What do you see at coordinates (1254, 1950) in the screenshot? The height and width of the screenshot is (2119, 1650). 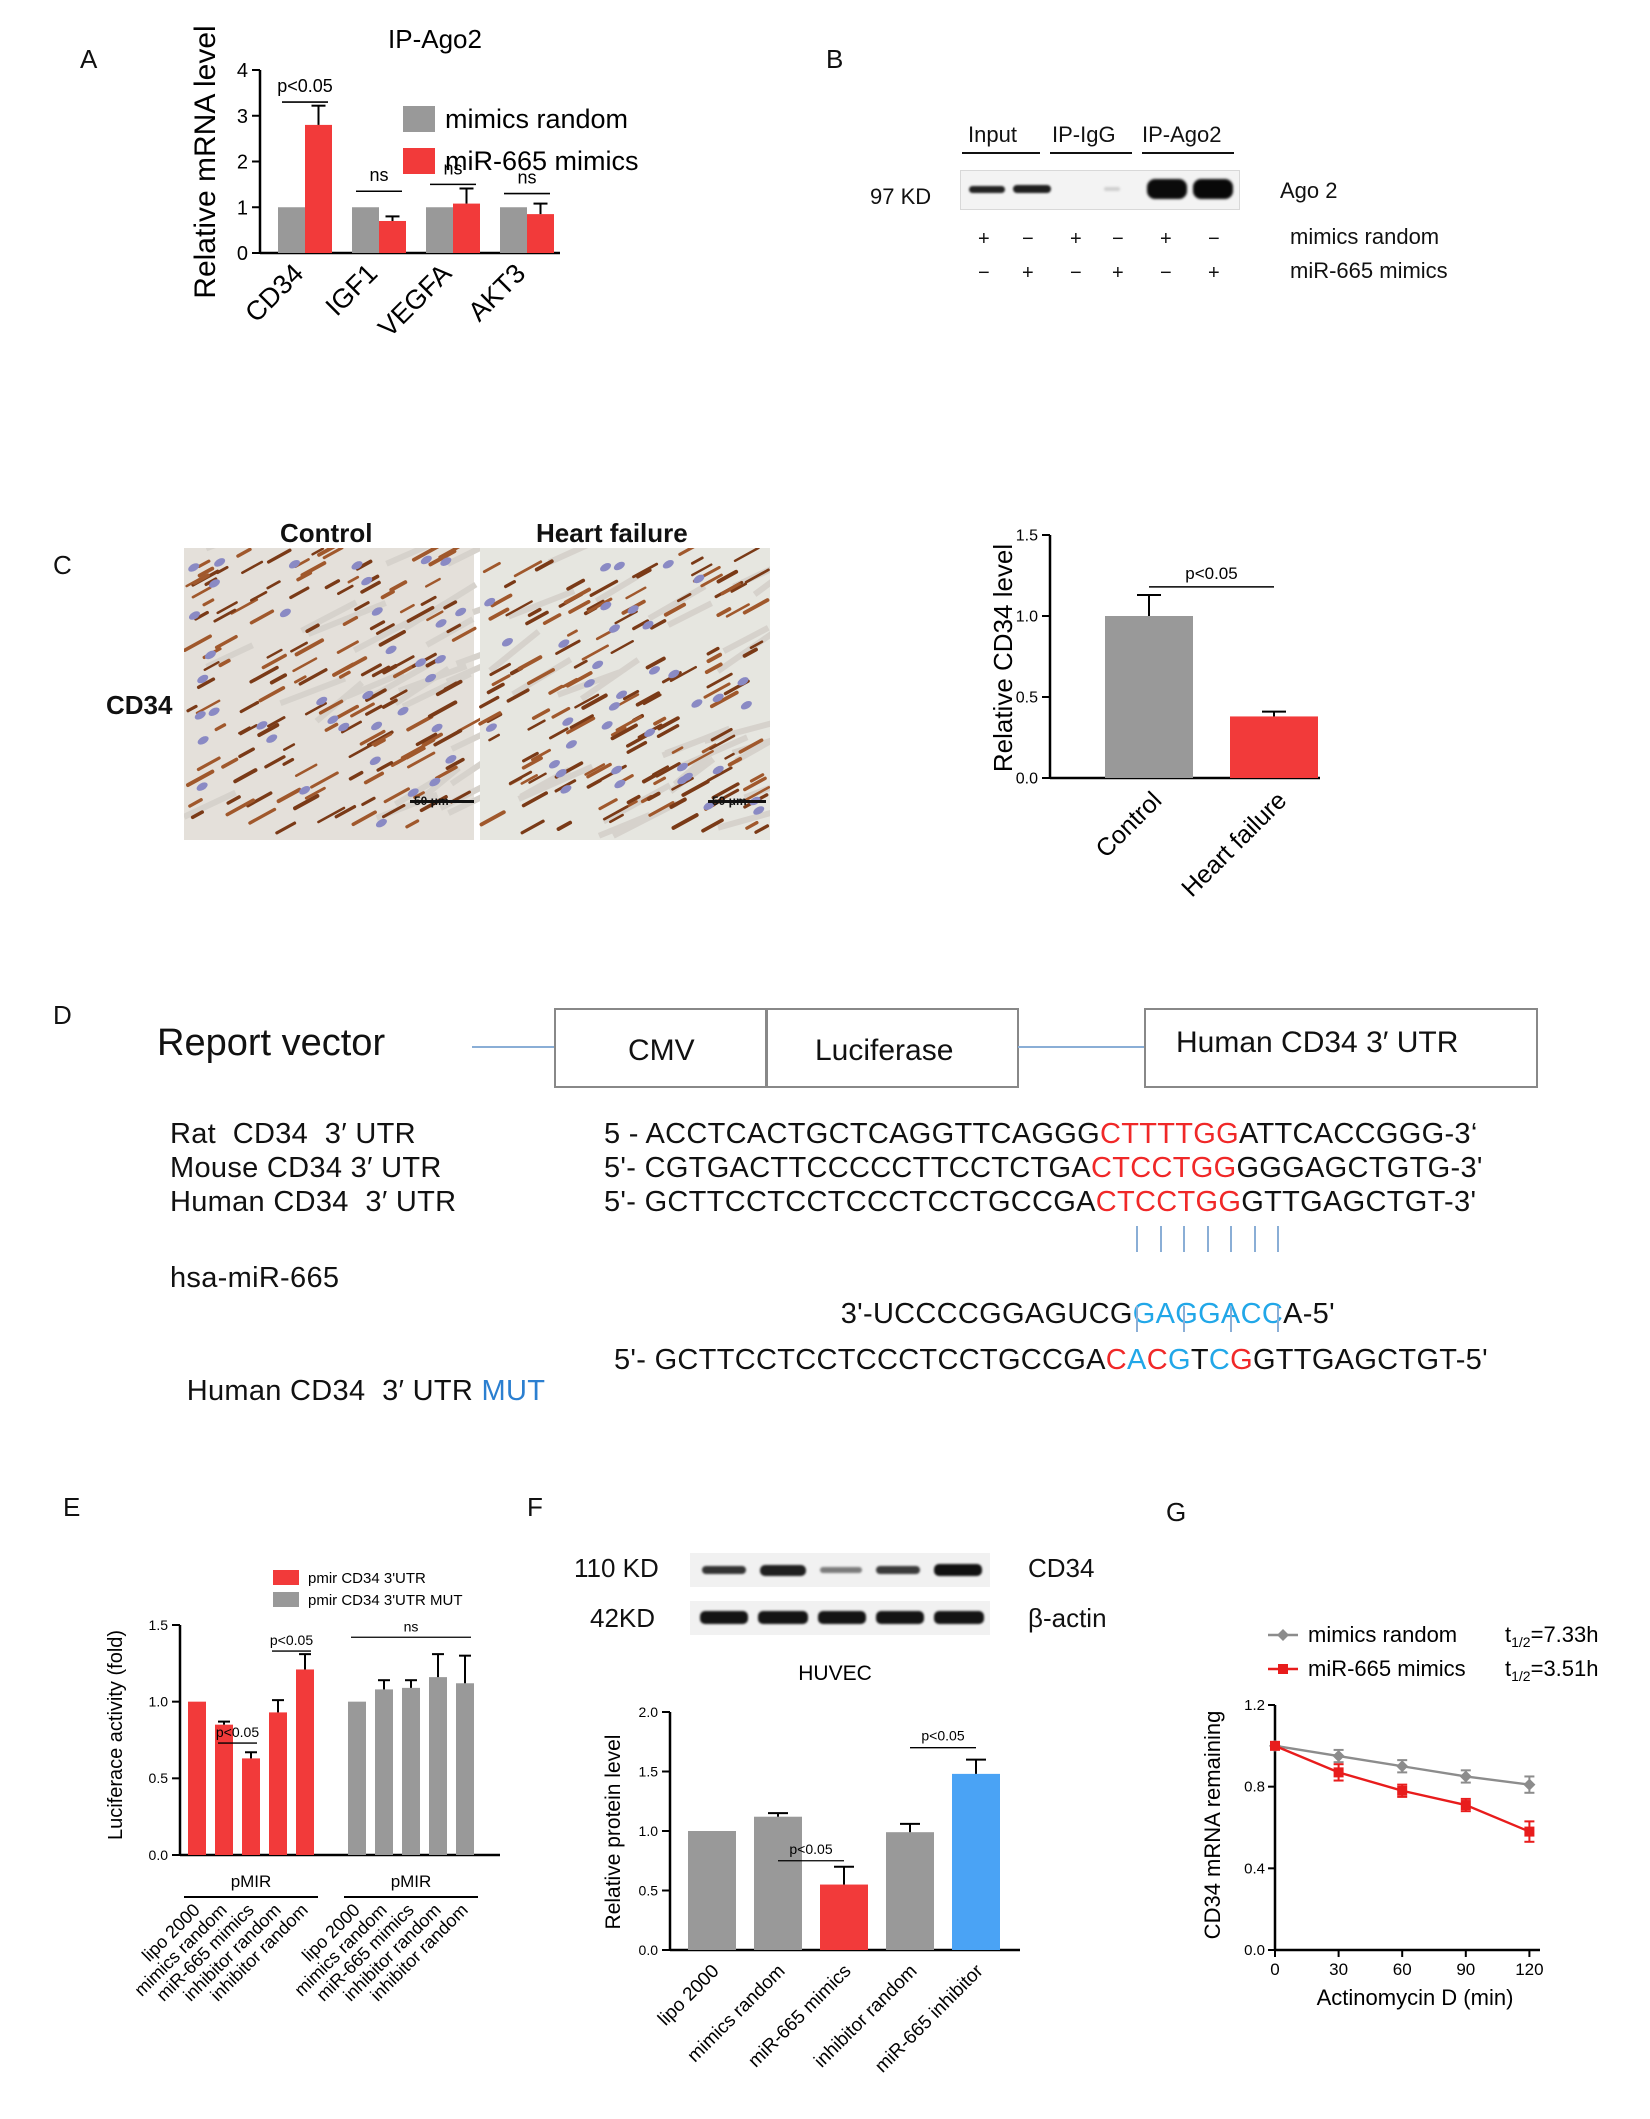 I see `chart-g-ytick-label: 0.0` at bounding box center [1254, 1950].